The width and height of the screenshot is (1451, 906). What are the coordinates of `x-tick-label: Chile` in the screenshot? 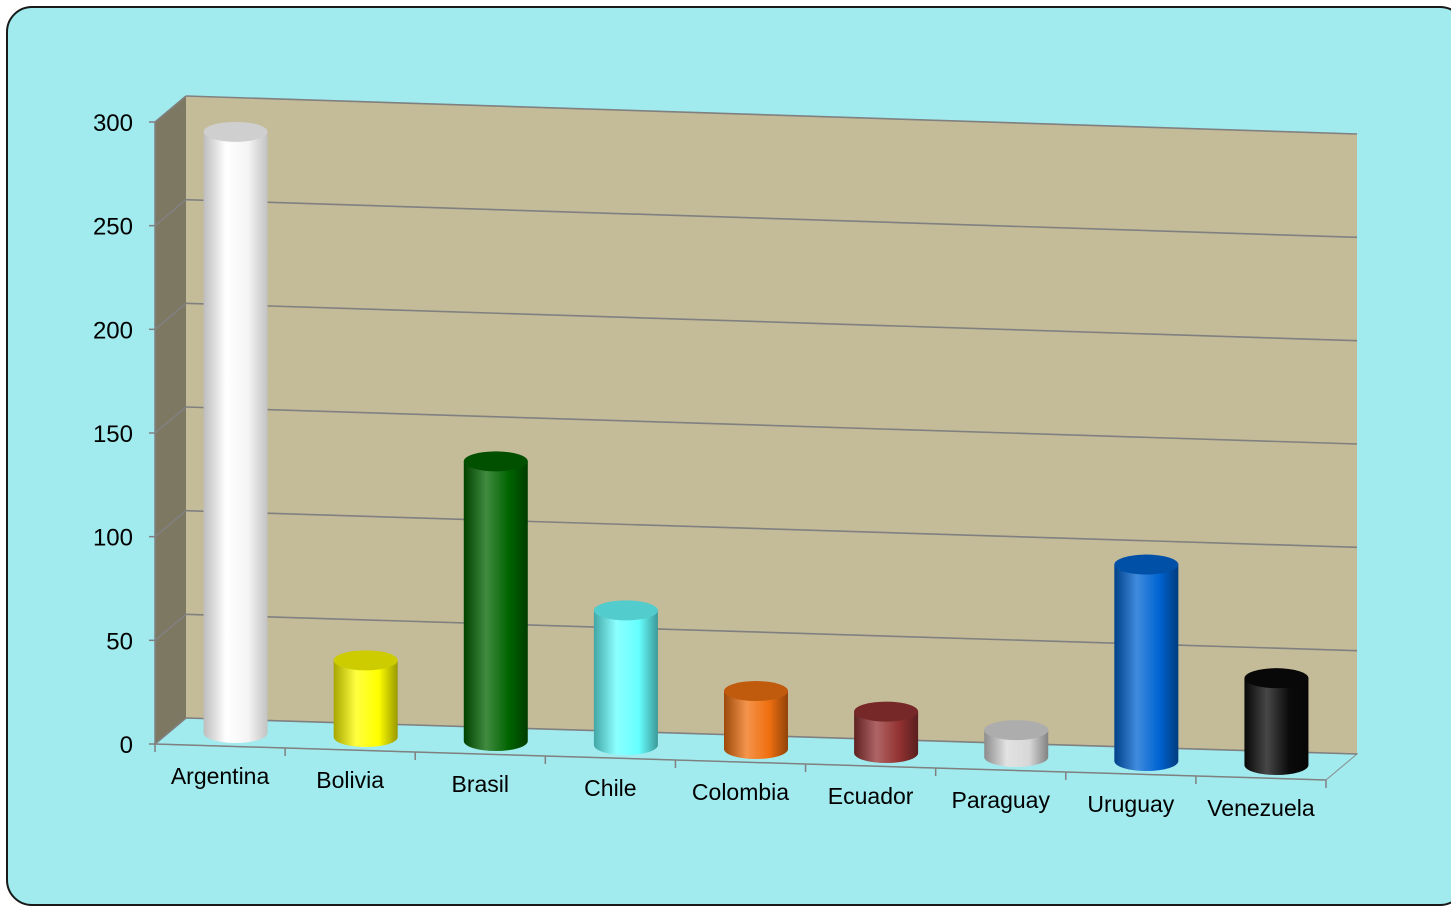 It's located at (610, 788).